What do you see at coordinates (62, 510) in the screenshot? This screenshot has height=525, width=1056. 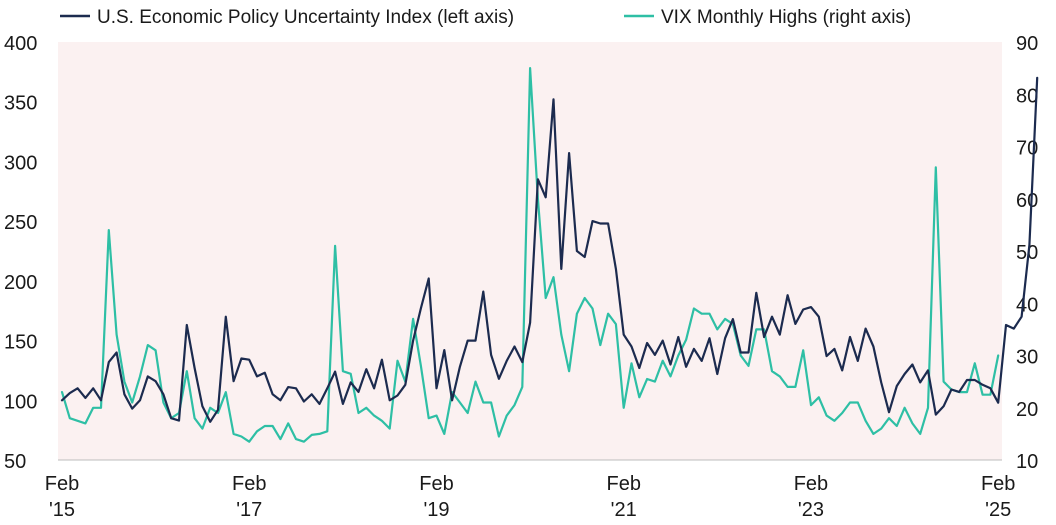 I see `x-tick-label-year: '15` at bounding box center [62, 510].